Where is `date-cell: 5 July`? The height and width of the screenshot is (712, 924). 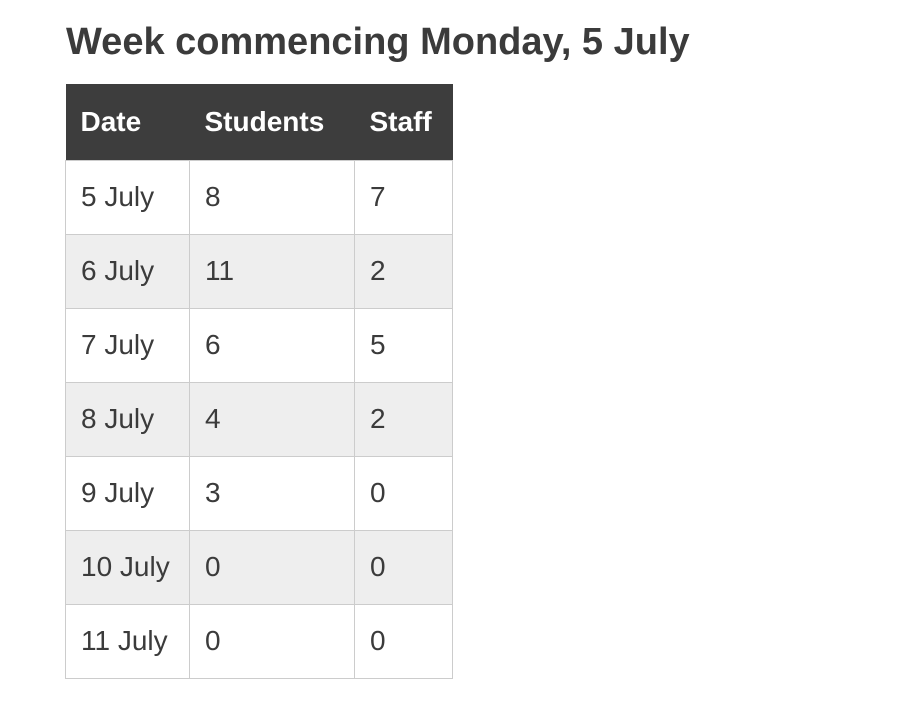
date-cell: 5 July is located at coordinates (127, 197).